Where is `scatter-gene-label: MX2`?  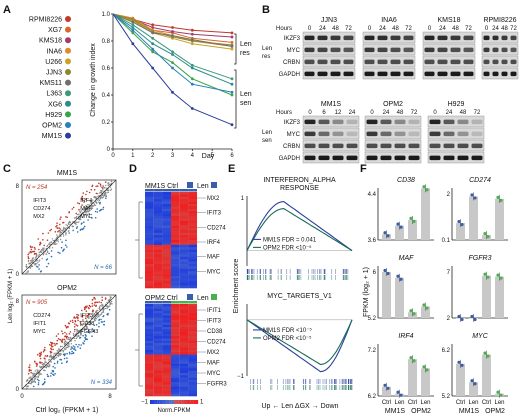
scatter-gene-label: MX2 is located at coordinates (38, 217).